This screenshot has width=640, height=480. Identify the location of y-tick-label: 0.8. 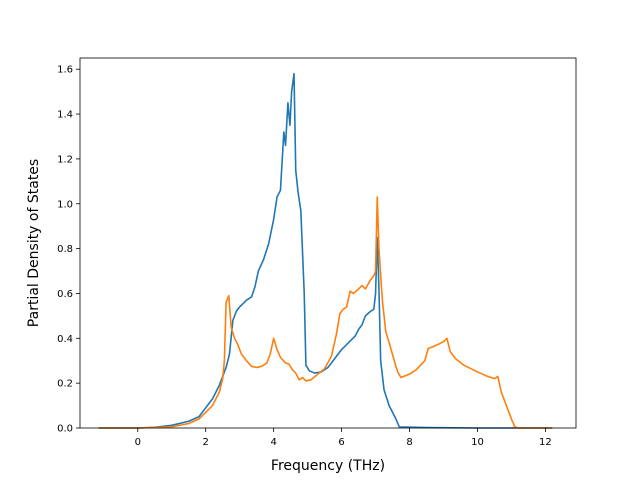
(65, 249).